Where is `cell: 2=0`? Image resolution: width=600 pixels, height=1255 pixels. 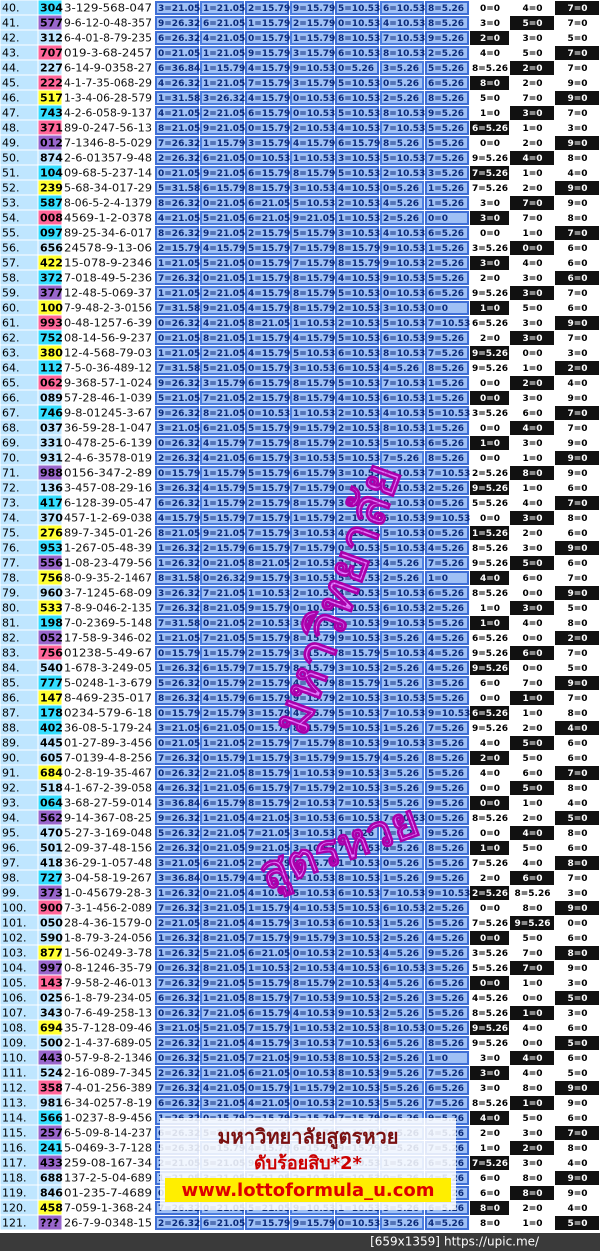
cell: 2=0 is located at coordinates (490, 759).